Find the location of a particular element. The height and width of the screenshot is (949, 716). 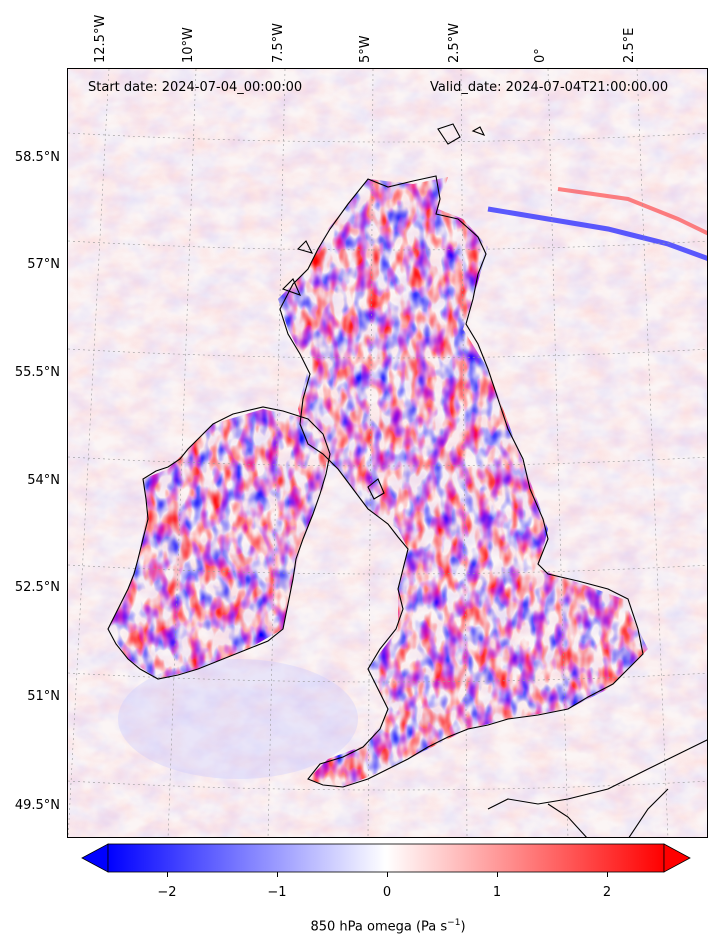

lat-label-51n: 51°N is located at coordinates (43, 696).